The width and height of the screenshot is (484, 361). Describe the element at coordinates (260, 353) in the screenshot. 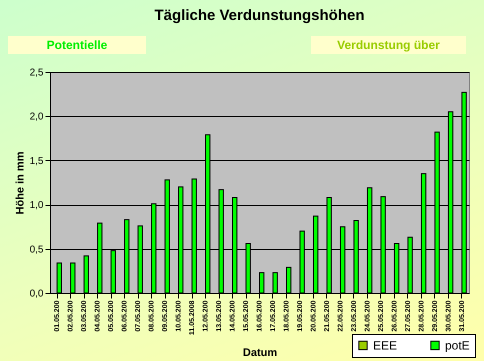

I see `x-axis-title: Datum` at that location.